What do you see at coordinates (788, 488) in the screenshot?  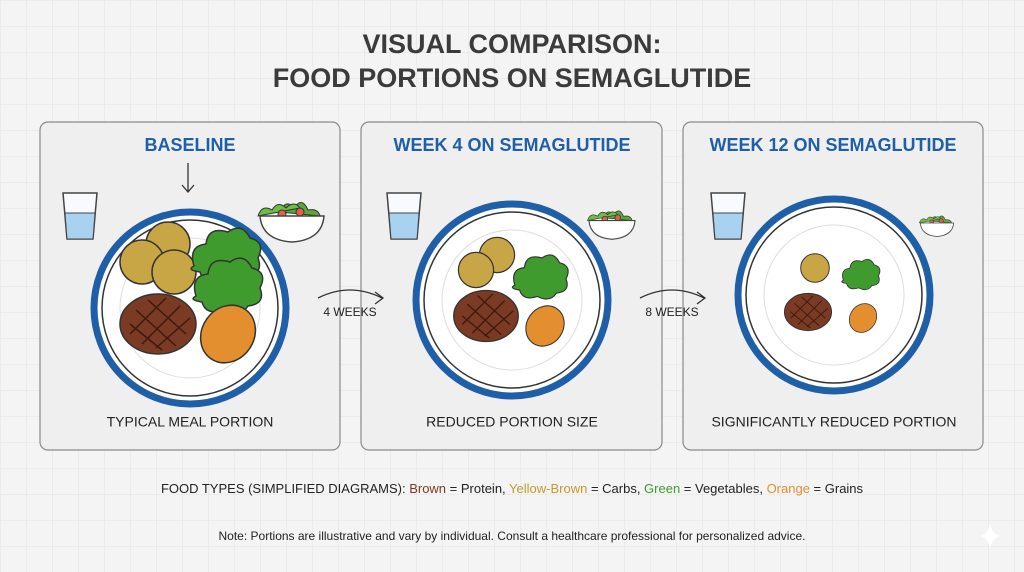 I see `legend-term: Orange` at bounding box center [788, 488].